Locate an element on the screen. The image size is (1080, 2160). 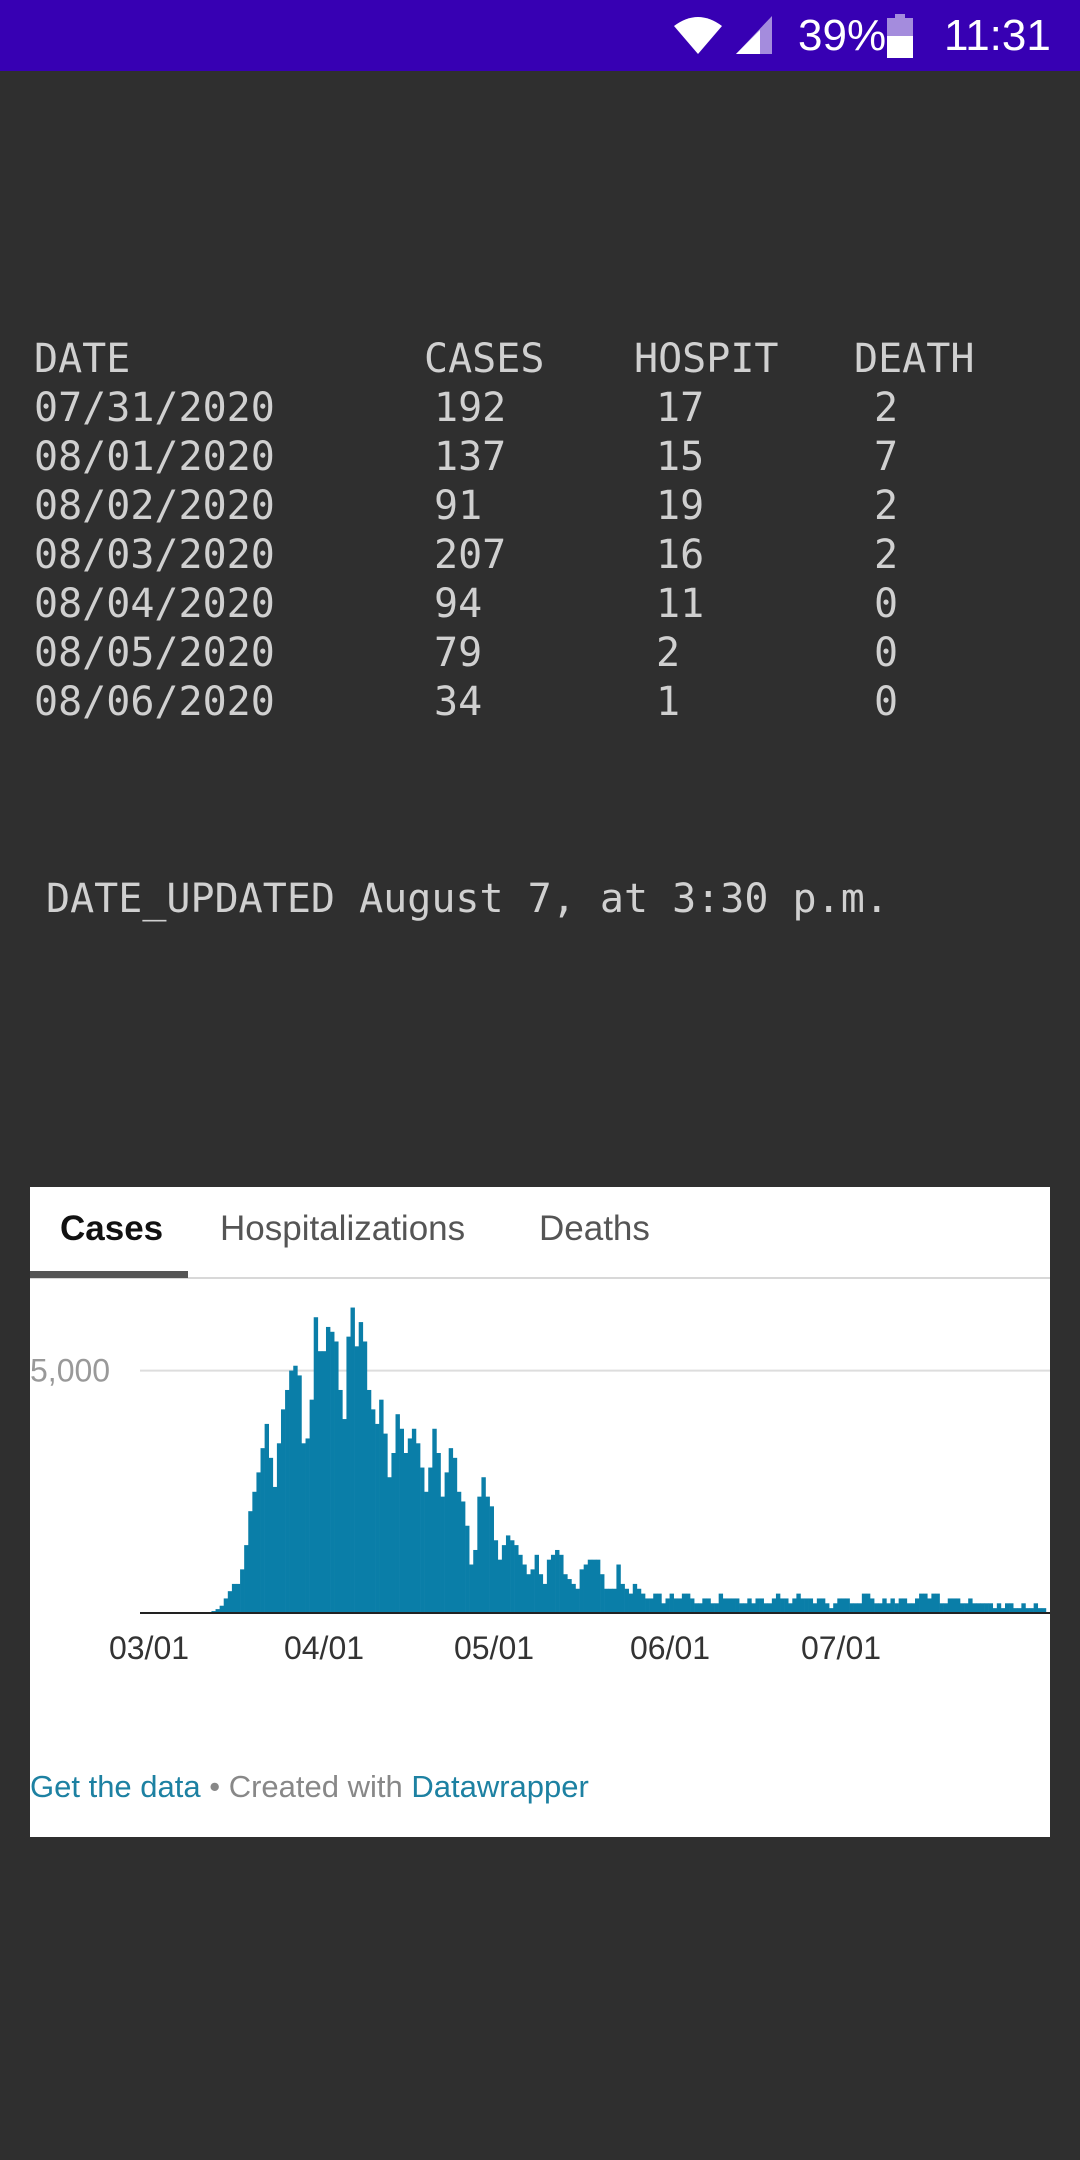
tab-cases: Cases is located at coordinates (112, 1228).